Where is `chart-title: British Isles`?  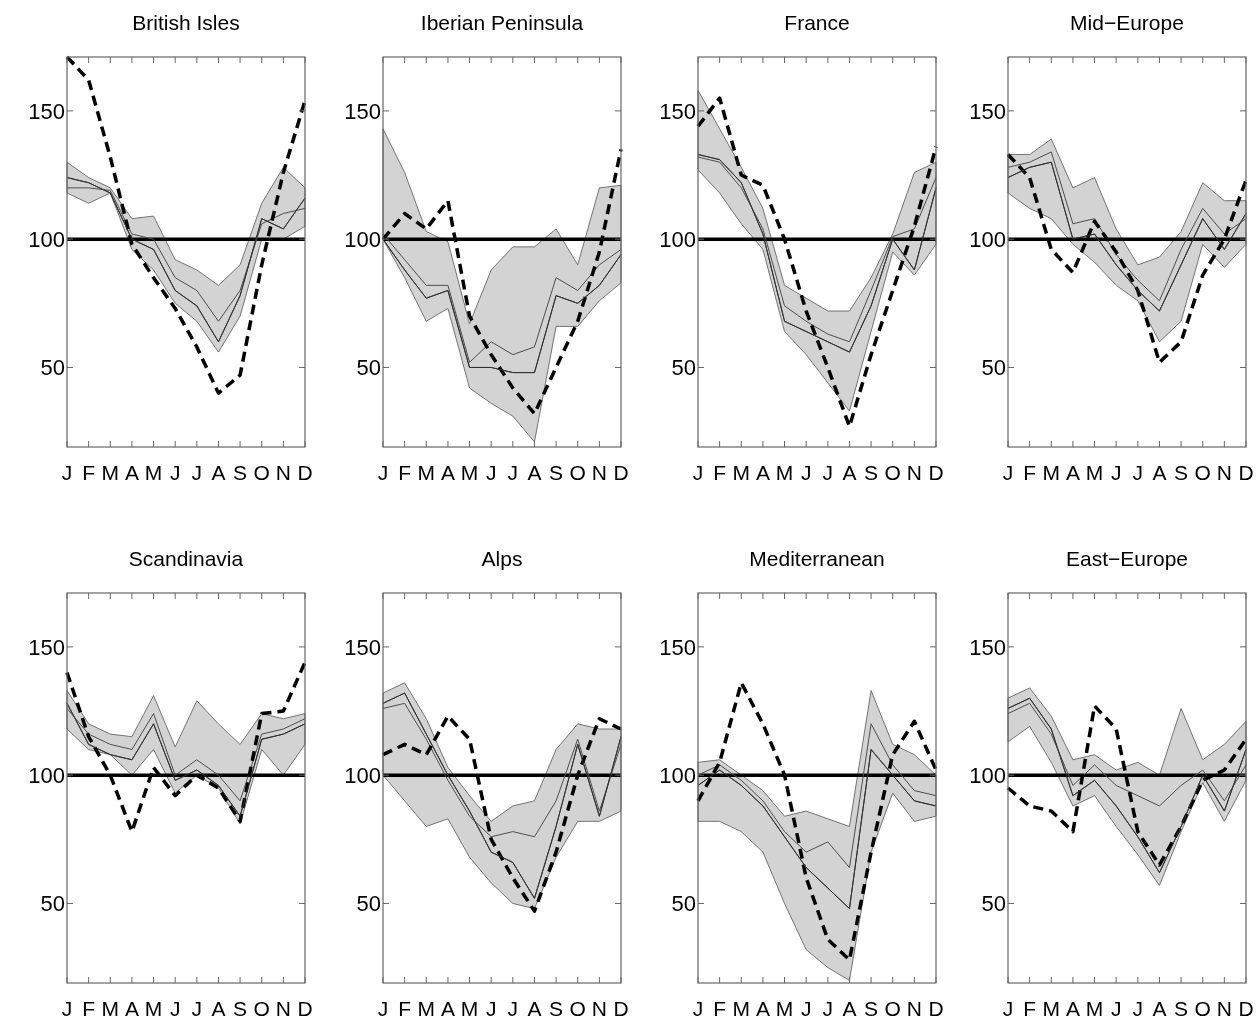 chart-title: British Isles is located at coordinates (186, 22).